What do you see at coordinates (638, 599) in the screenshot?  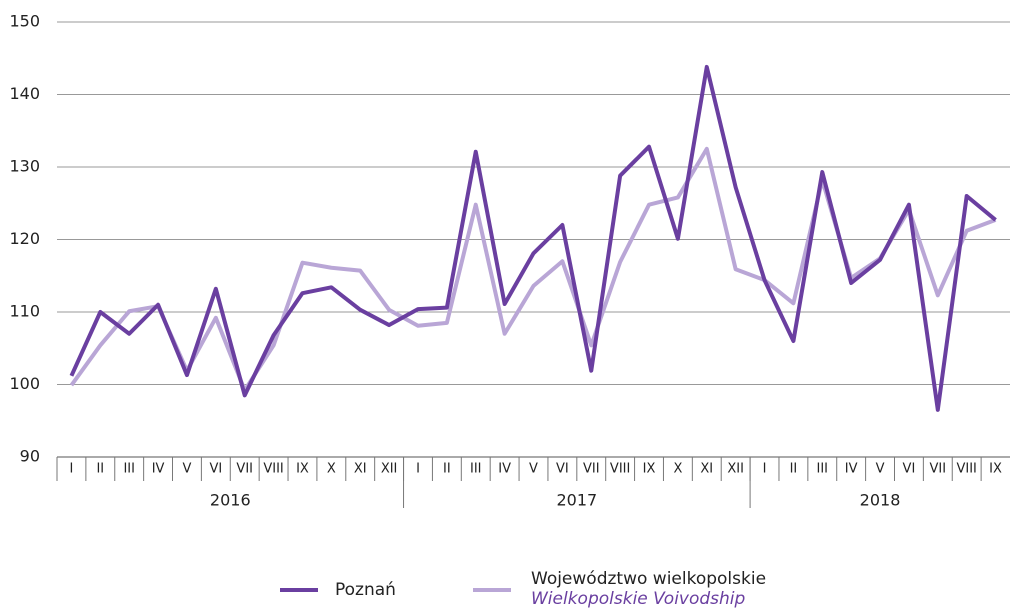 I see `legend-label-translation: Wielkopolskie Voivodship` at bounding box center [638, 599].